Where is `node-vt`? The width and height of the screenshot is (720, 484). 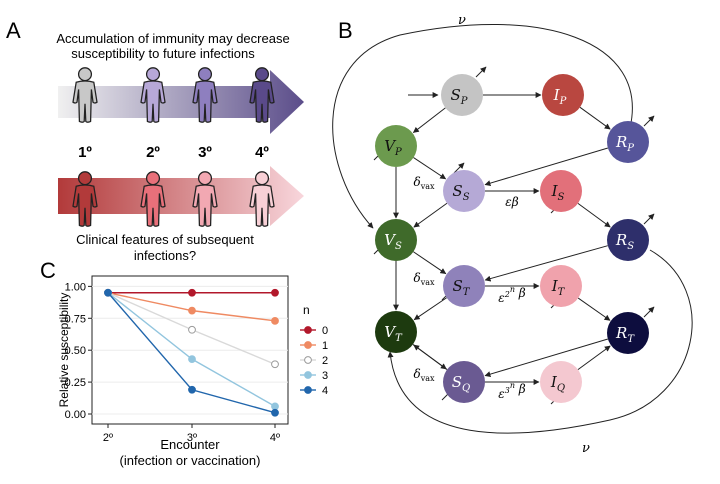 node-vt is located at coordinates (396, 332).